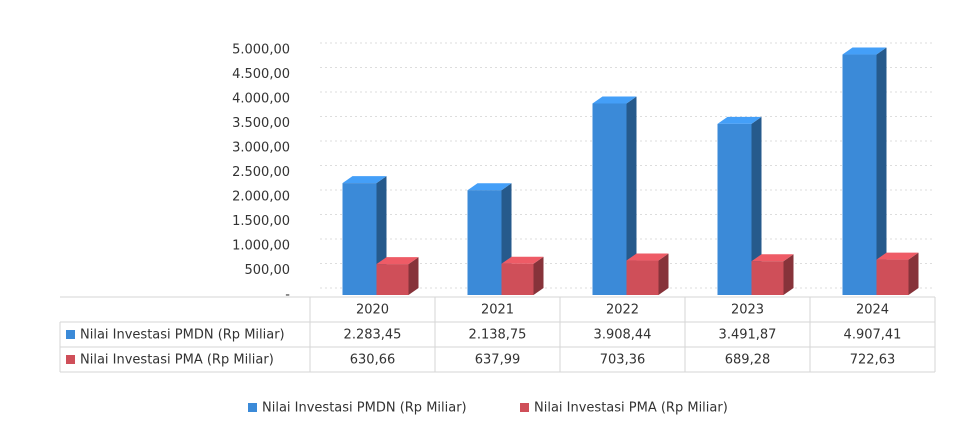  What do you see at coordinates (261, 74) in the screenshot?
I see `y-tick-label: 4.500,00` at bounding box center [261, 74].